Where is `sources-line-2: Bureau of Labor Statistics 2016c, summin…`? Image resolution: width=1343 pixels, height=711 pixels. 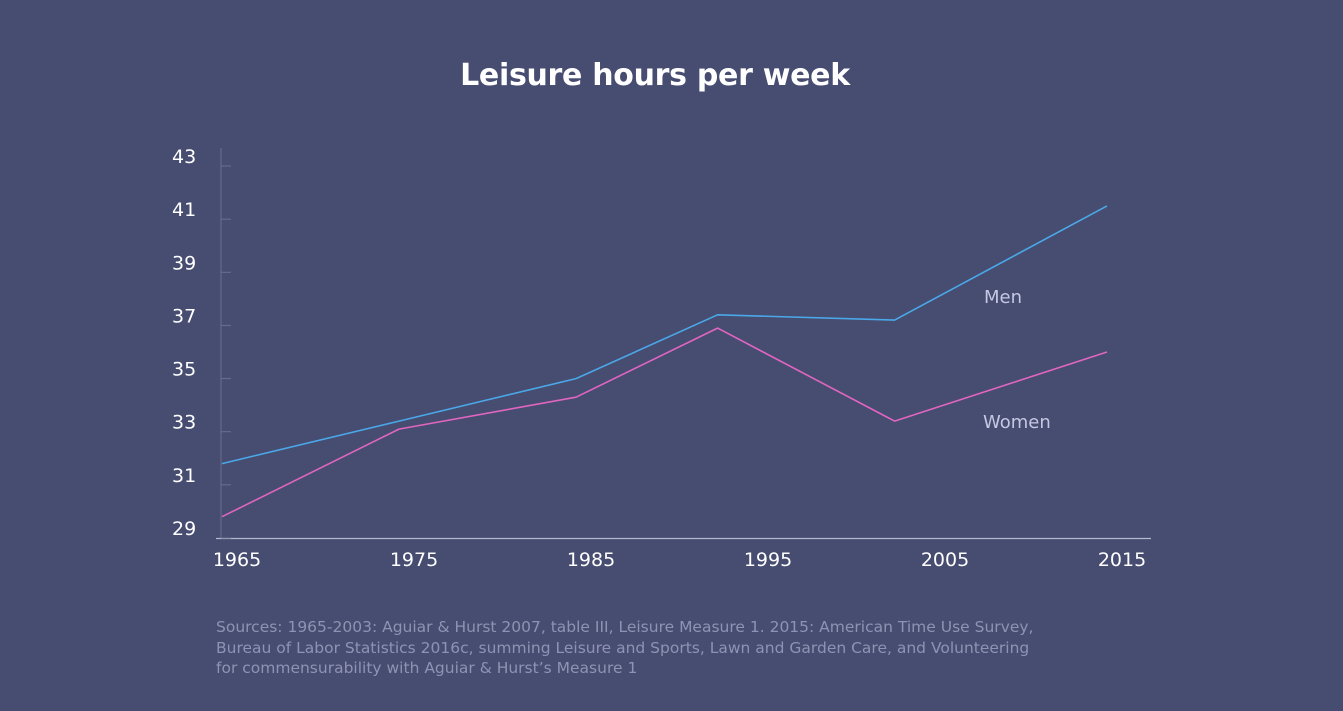
sources-line-2: Bureau of Labor Statistics 2016c, summin… is located at coordinates (623, 647).